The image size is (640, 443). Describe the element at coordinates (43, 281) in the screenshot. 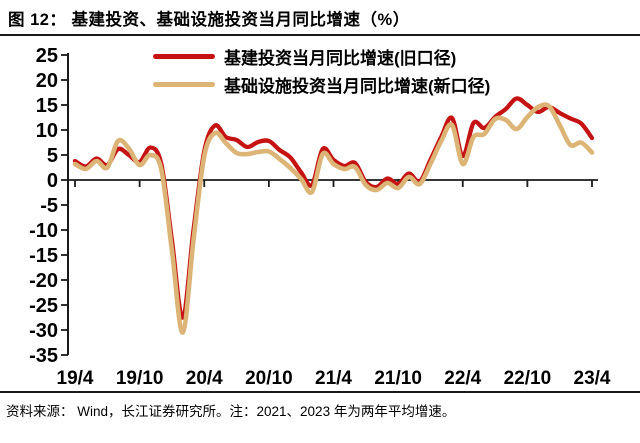

I see `y-tick-label: -20` at that location.